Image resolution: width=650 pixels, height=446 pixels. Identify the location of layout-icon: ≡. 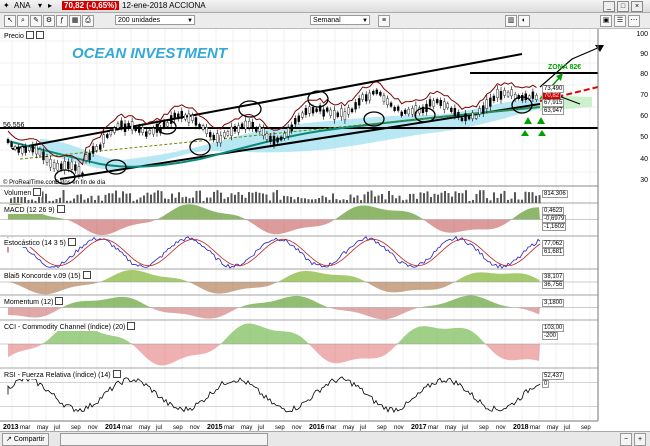
(384, 21).